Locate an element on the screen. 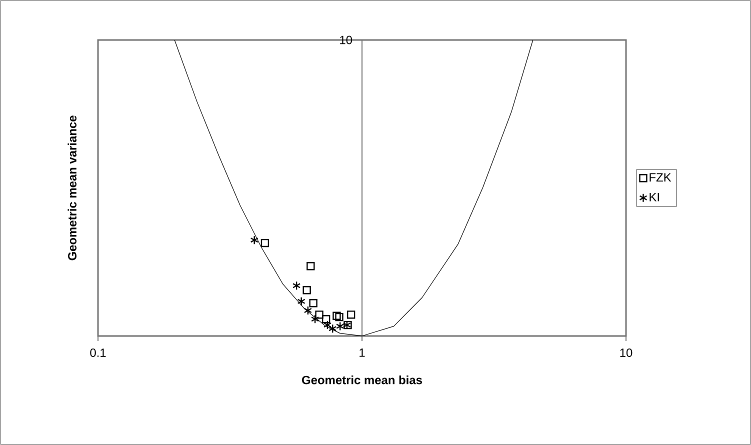 The image size is (751, 445). x-tick-label: 1 is located at coordinates (362, 352).